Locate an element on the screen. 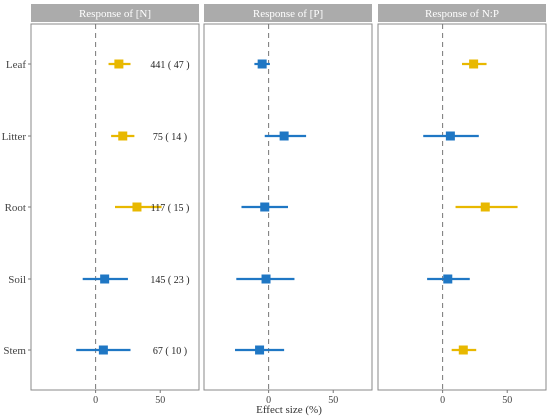  sample-size-label: 117 ( 15 ) is located at coordinates (170, 208).